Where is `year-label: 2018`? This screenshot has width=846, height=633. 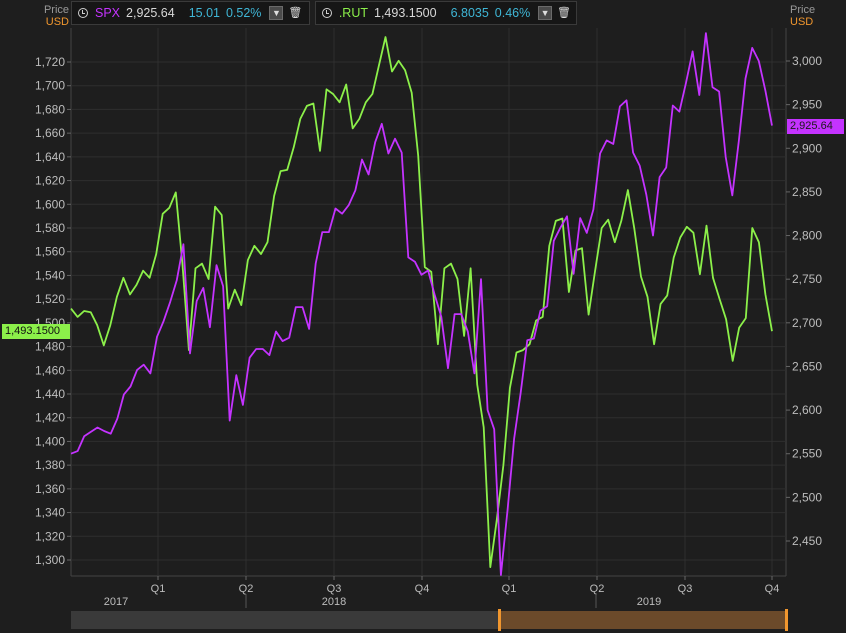 year-label: 2018 is located at coordinates (334, 602).